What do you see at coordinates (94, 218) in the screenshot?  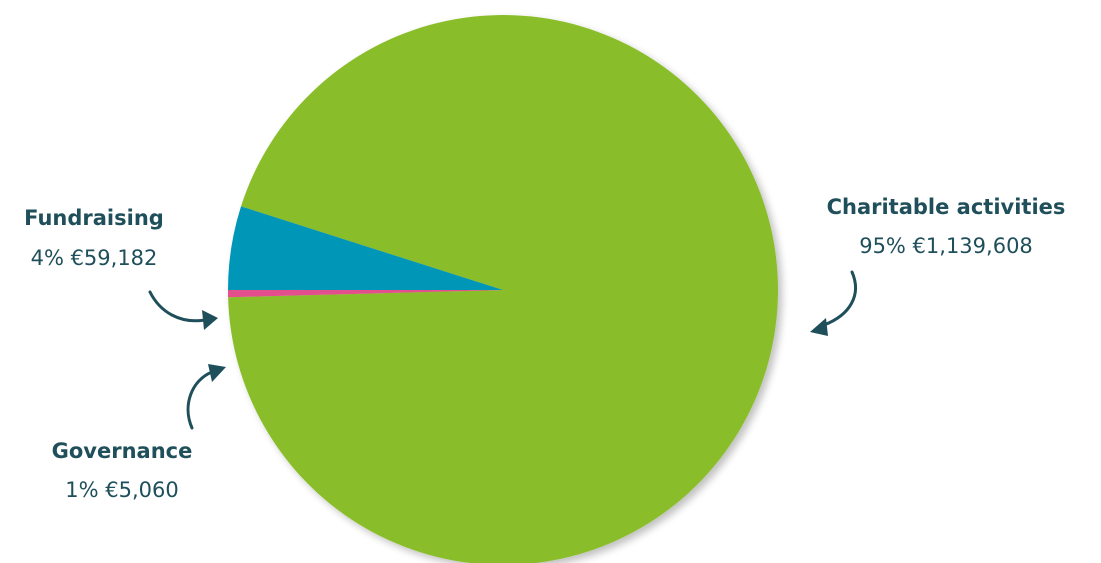 I see `fundraising-name: Fundraising` at bounding box center [94, 218].